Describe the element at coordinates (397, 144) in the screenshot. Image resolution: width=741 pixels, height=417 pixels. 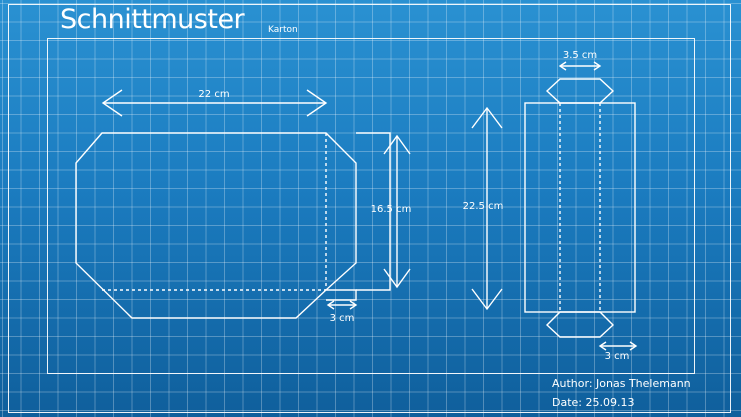
I see `dim-height-arrow-top` at that location.